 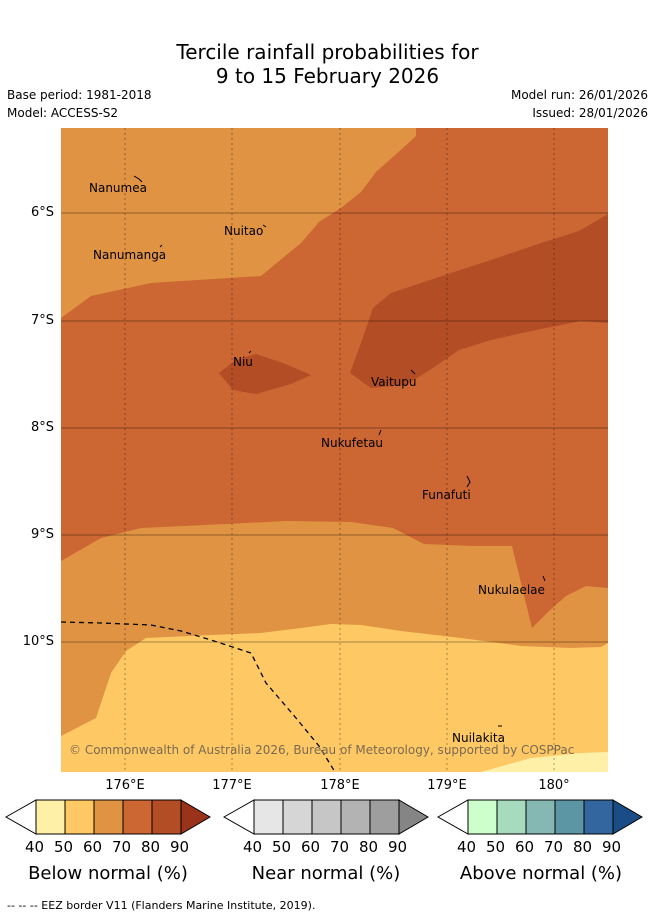 I want to click on near-normal-title: Near normal (%), so click(x=326, y=873).